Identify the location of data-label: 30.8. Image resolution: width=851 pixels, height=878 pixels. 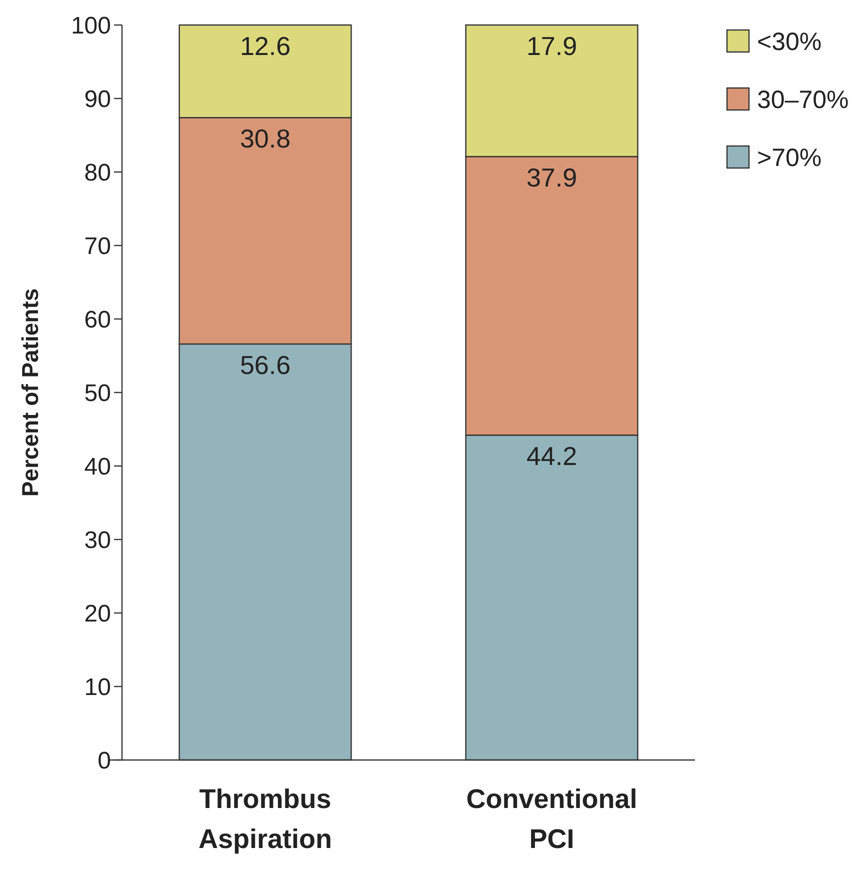
(265, 139).